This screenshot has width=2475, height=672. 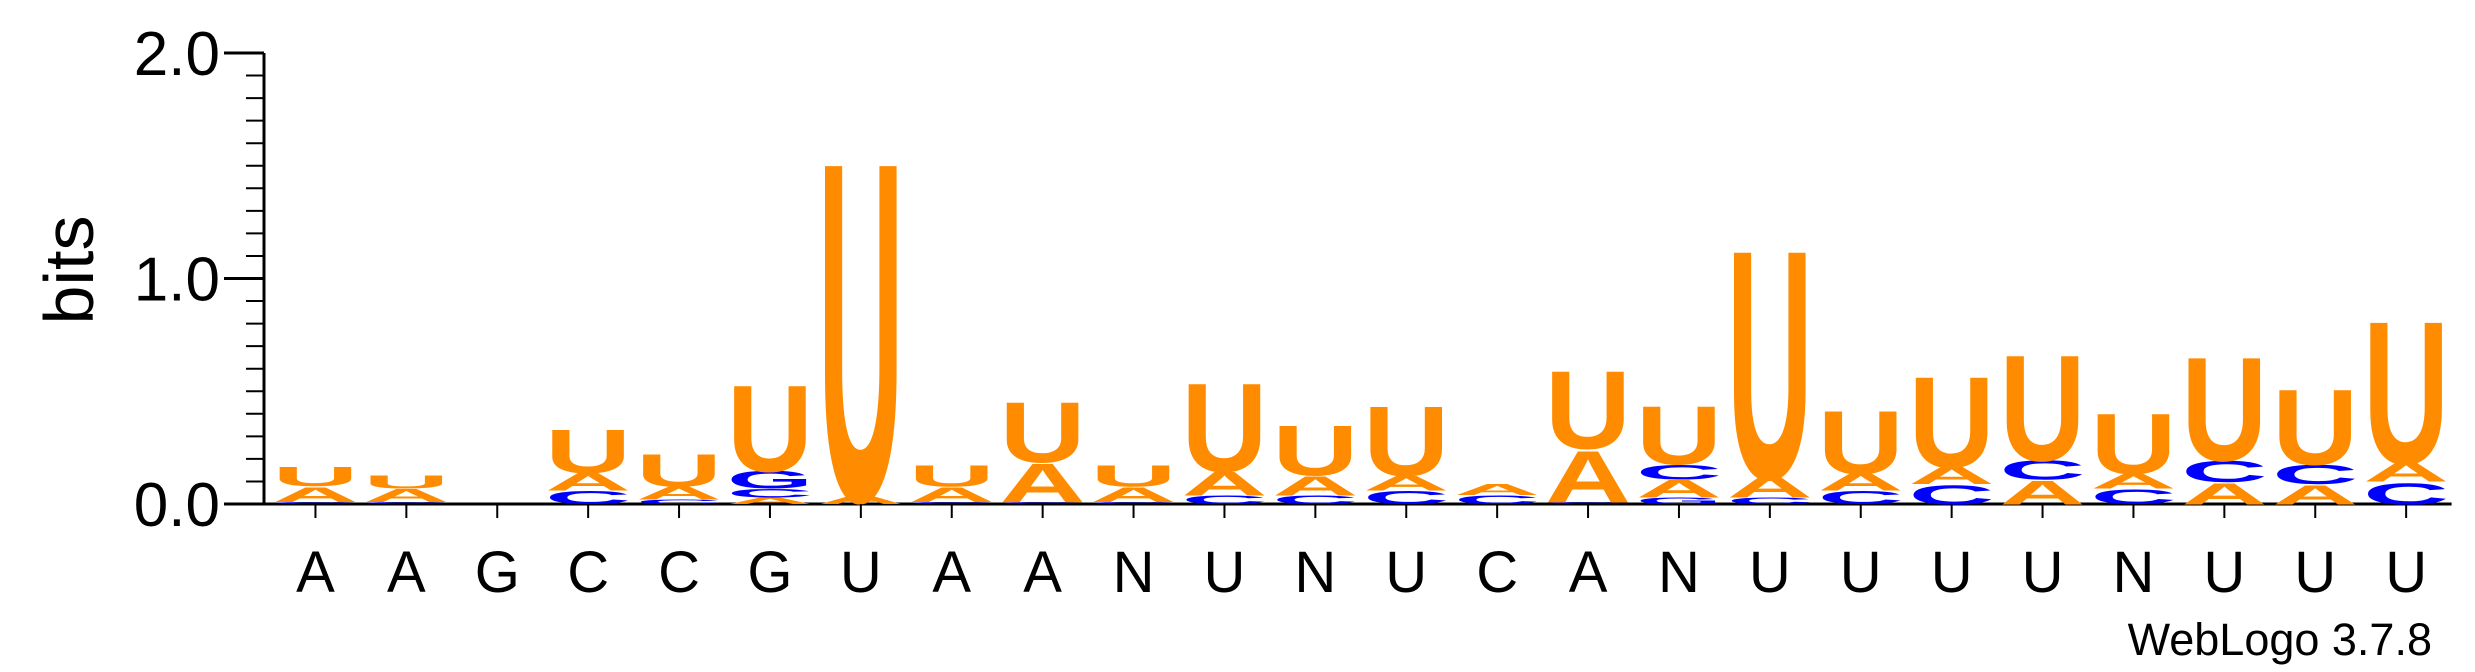 What do you see at coordinates (177, 505) in the screenshot?
I see `y-tick-label: 0.0` at bounding box center [177, 505].